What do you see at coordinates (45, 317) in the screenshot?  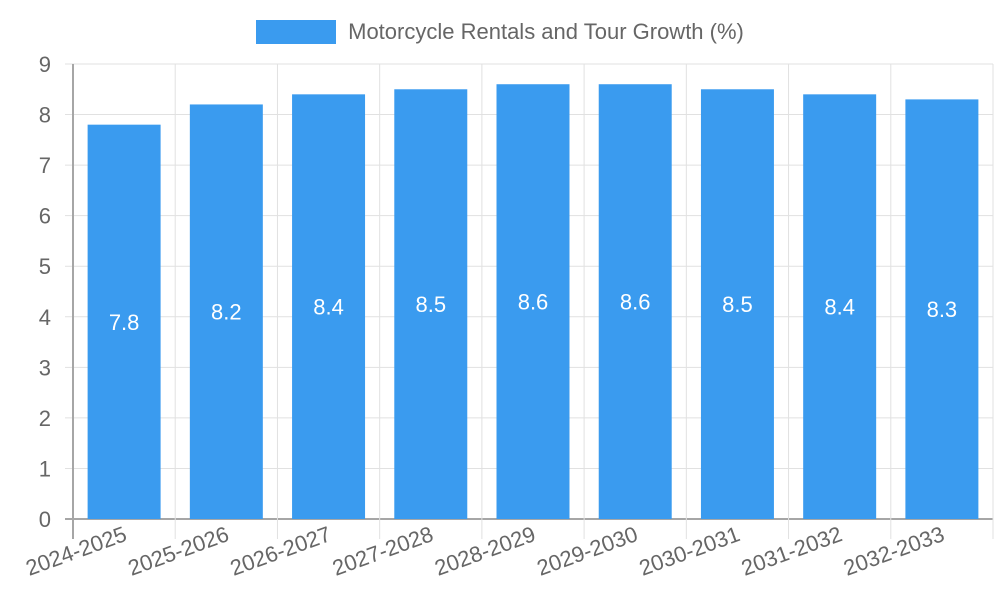 I see `y-tick-label: 4` at bounding box center [45, 317].